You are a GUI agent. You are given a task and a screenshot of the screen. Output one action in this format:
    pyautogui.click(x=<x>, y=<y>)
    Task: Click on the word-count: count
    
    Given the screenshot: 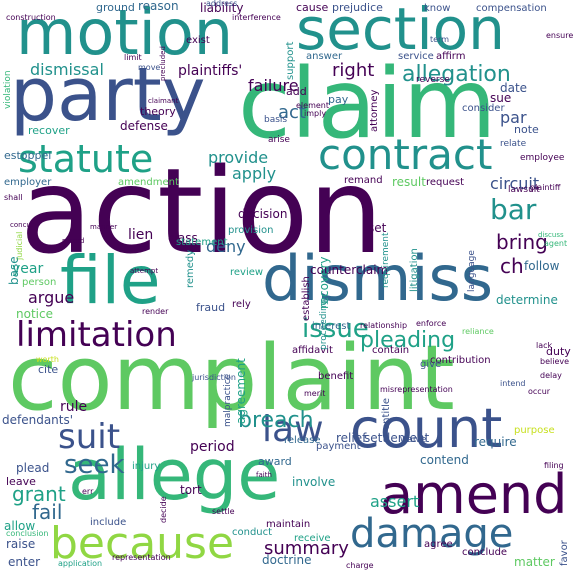 What is the action you would take?
    pyautogui.click(x=426, y=428)
    